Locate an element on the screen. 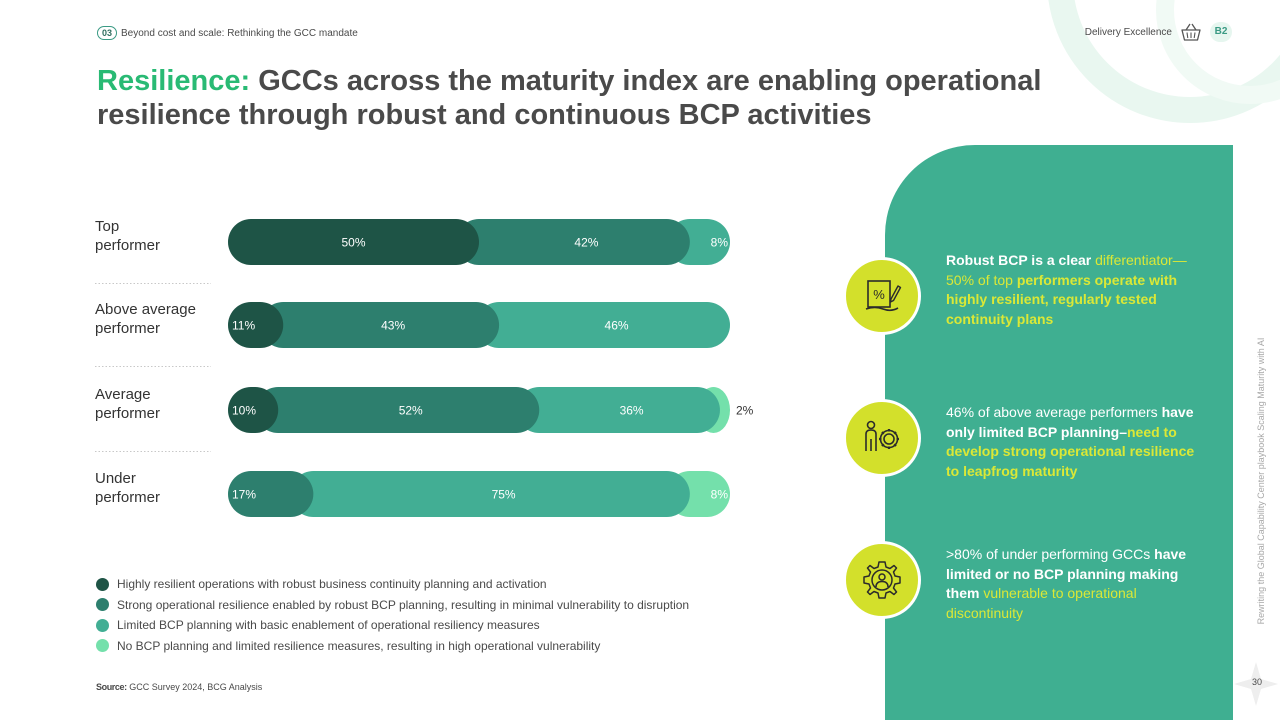 This screenshot has width=1280, height=720. category-label-line: Under is located at coordinates (115, 478).